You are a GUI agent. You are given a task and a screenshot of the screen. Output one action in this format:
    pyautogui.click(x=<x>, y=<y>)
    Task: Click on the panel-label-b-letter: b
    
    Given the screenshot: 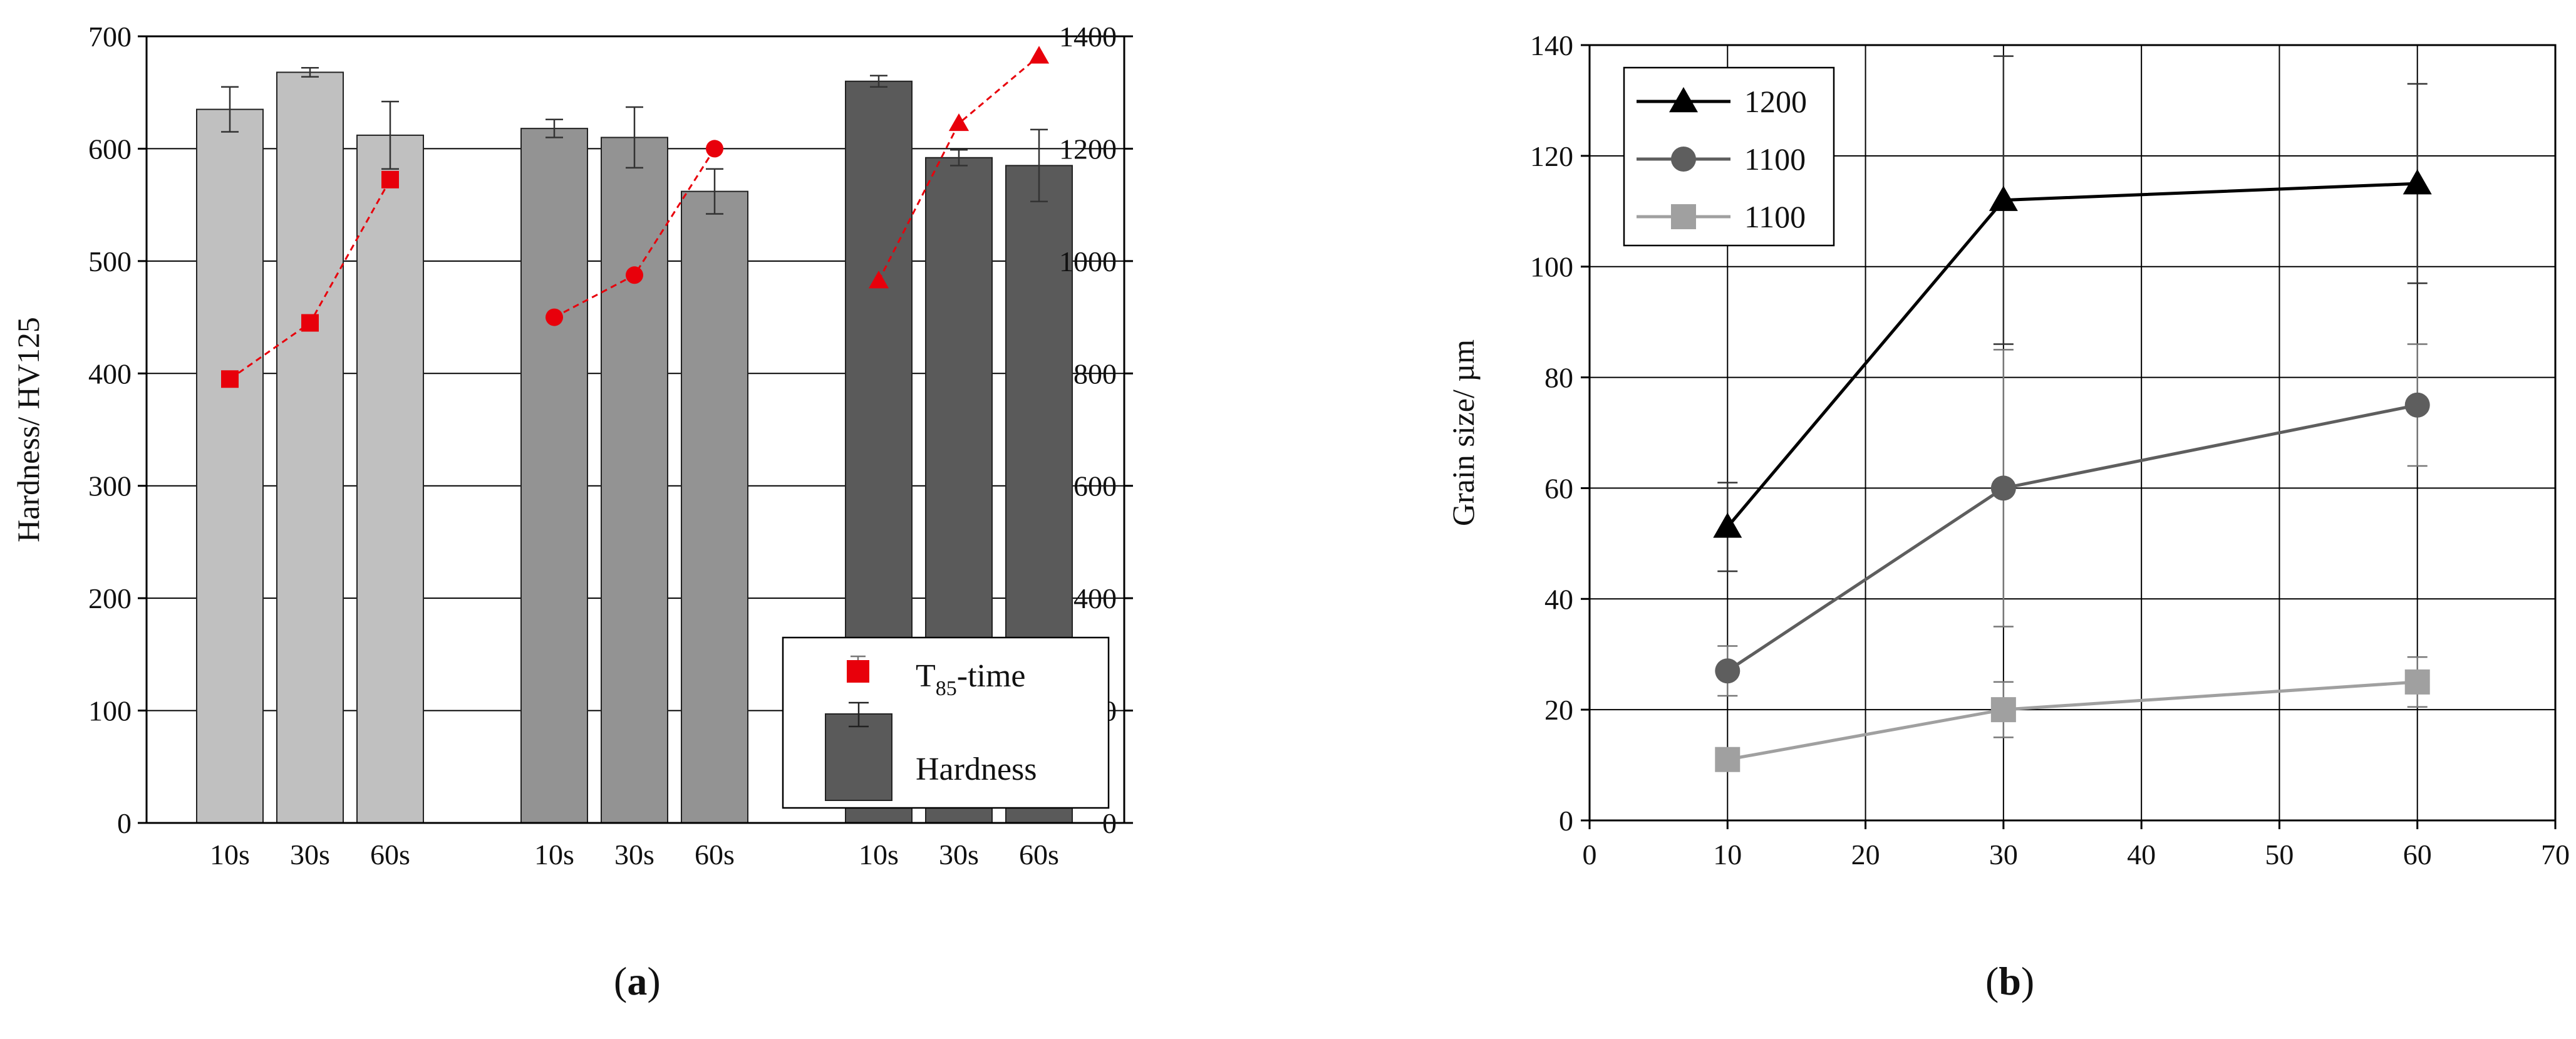 What is the action you would take?
    pyautogui.click(x=2010, y=981)
    